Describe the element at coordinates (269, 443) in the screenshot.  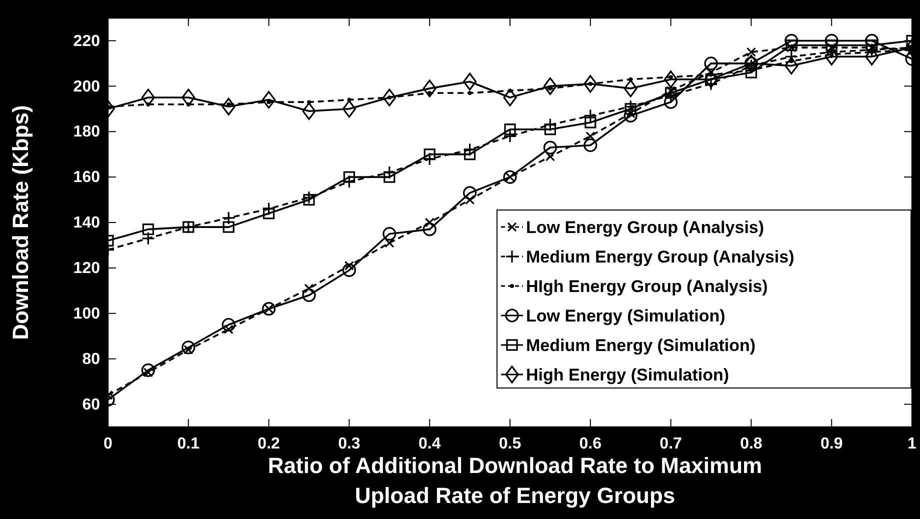
I see `x-tick-label: 0.2` at that location.